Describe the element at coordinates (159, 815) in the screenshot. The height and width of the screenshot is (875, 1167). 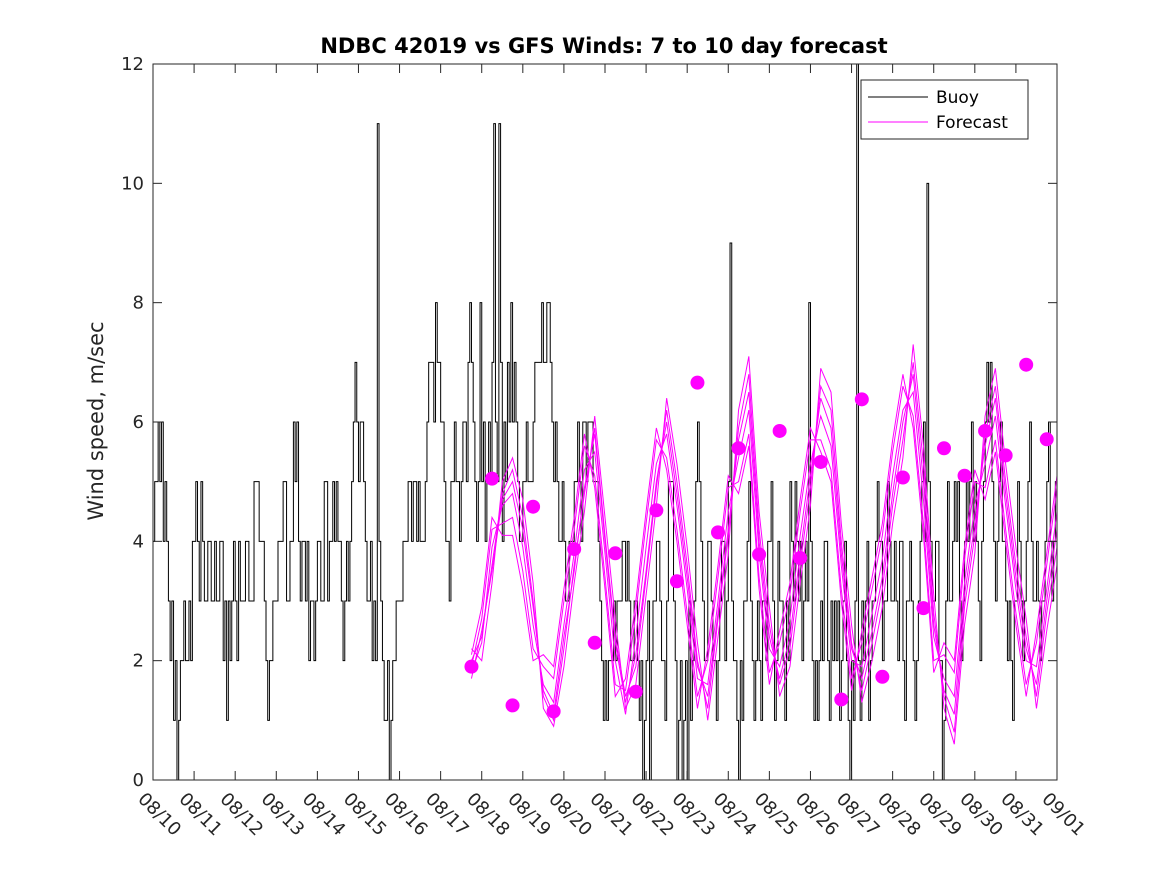
I see `x-tick-label: 08/10` at that location.